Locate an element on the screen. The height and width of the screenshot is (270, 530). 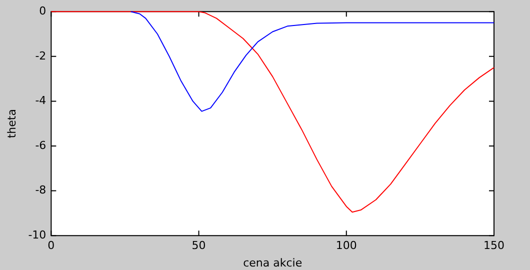
x-axis-title: cena akcie is located at coordinates (272, 263).